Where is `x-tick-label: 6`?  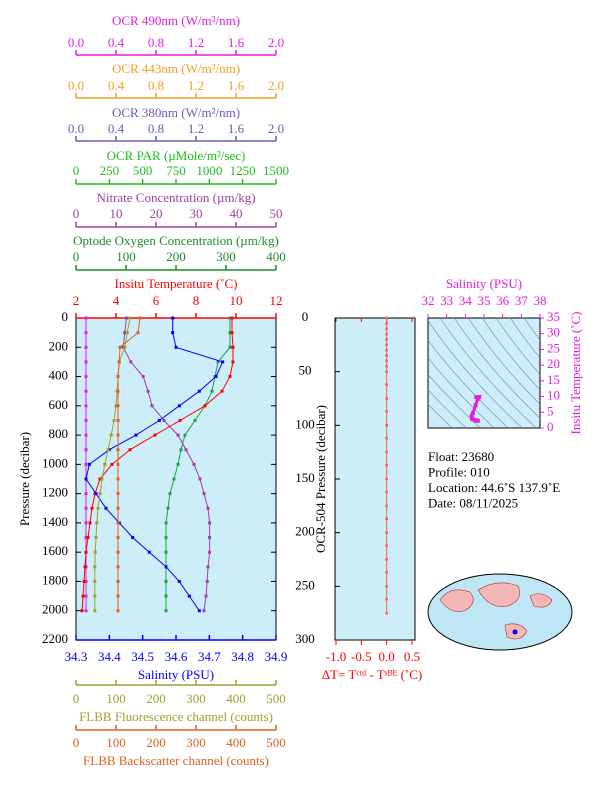 x-tick-label: 6 is located at coordinates (156, 300).